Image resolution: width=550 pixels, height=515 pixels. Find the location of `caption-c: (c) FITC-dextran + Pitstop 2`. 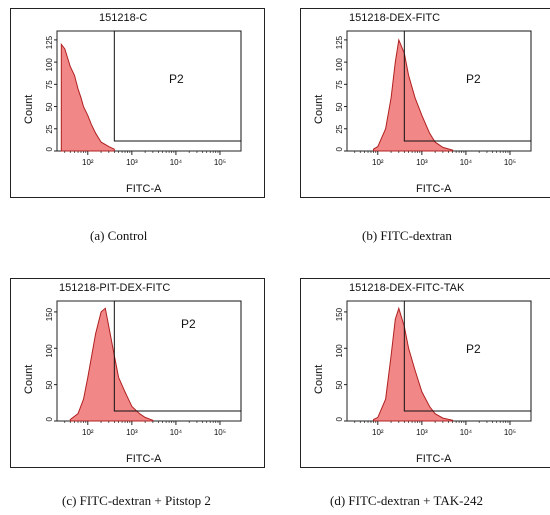

caption-c: (c) FITC-dextran + Pitstop 2 is located at coordinates (136, 500).